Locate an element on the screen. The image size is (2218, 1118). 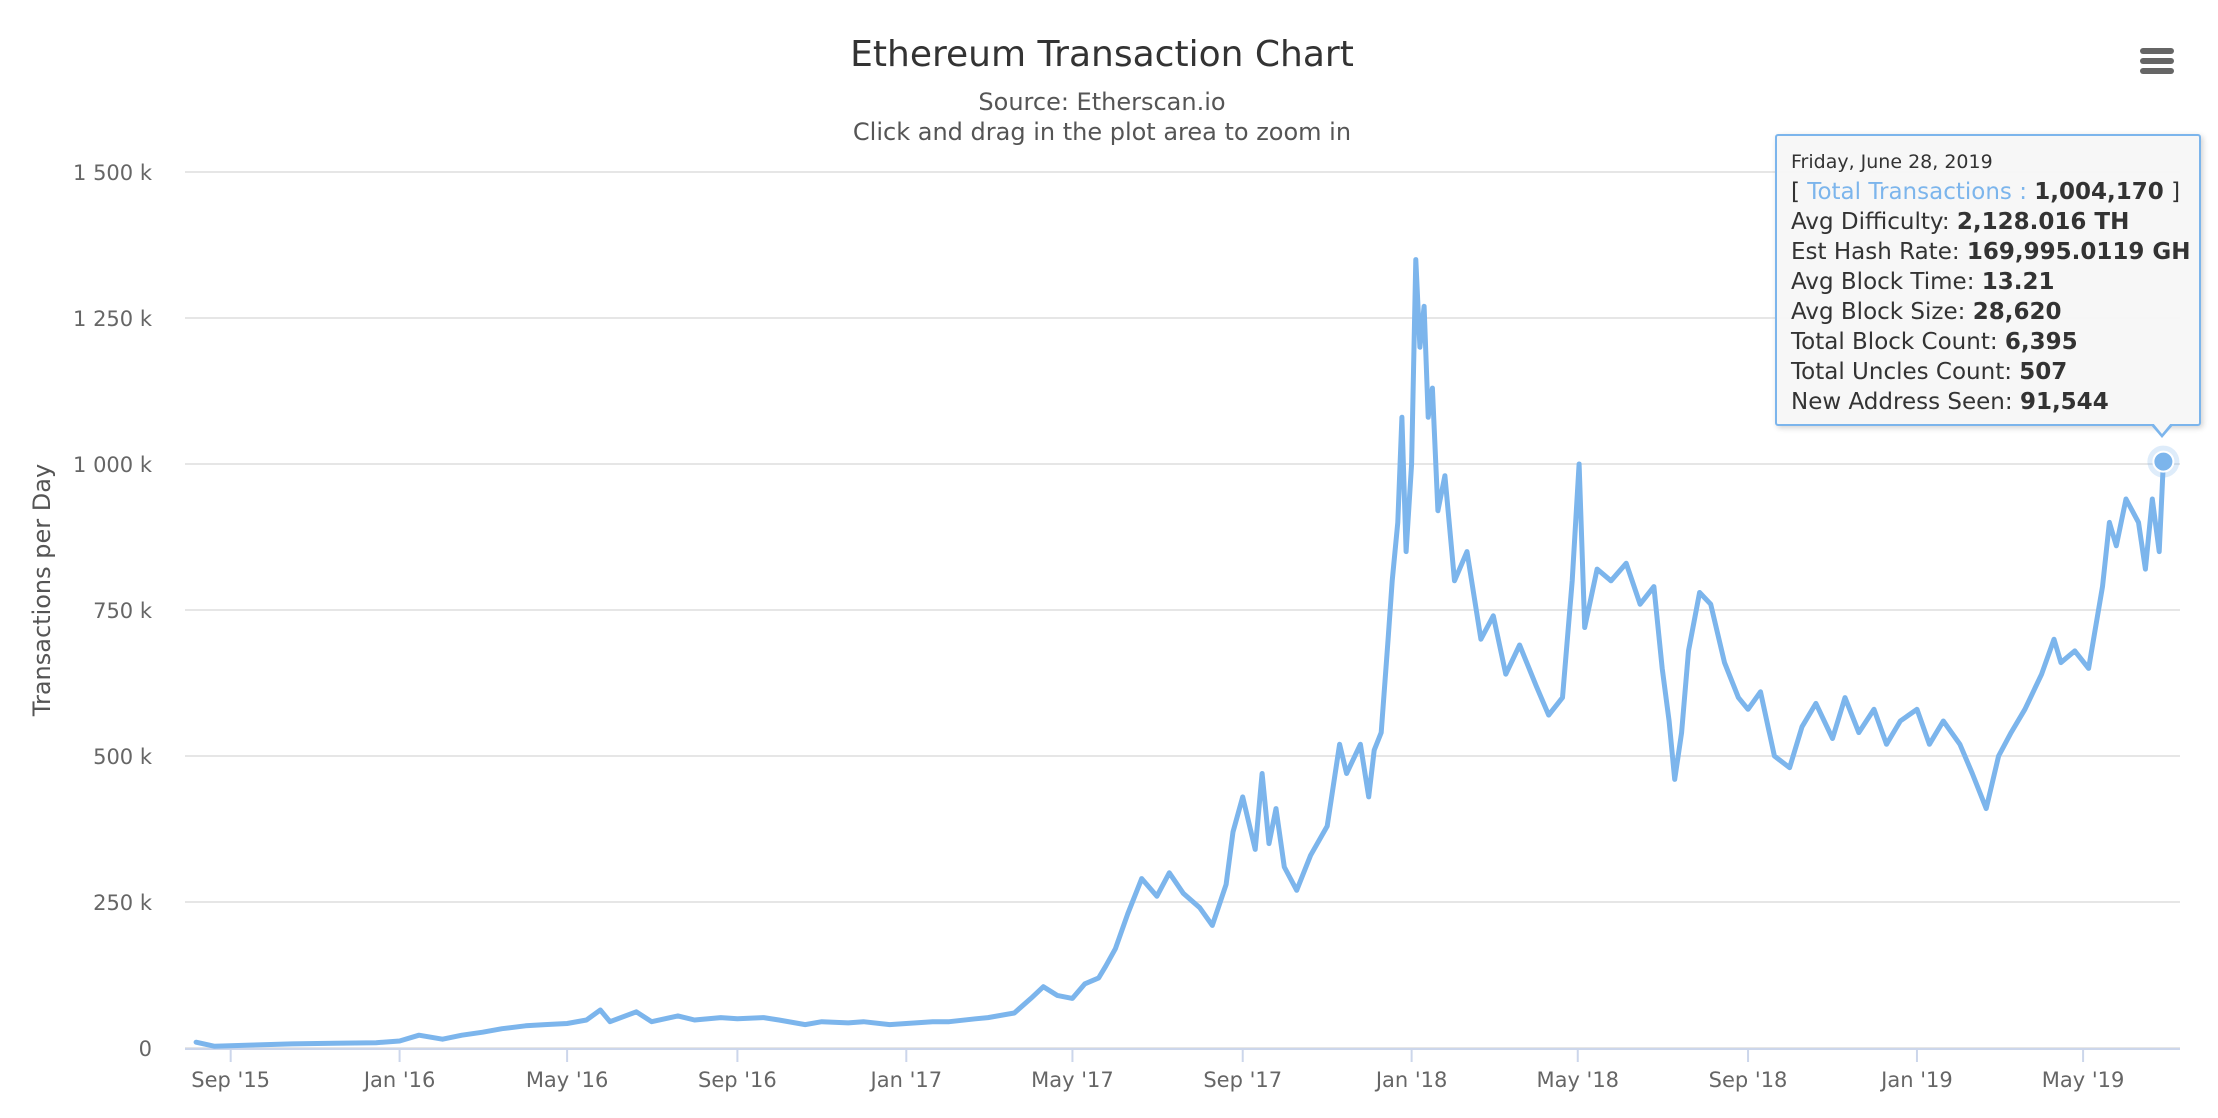
tooltip-row-value: 13.21 is located at coordinates (2018, 282).